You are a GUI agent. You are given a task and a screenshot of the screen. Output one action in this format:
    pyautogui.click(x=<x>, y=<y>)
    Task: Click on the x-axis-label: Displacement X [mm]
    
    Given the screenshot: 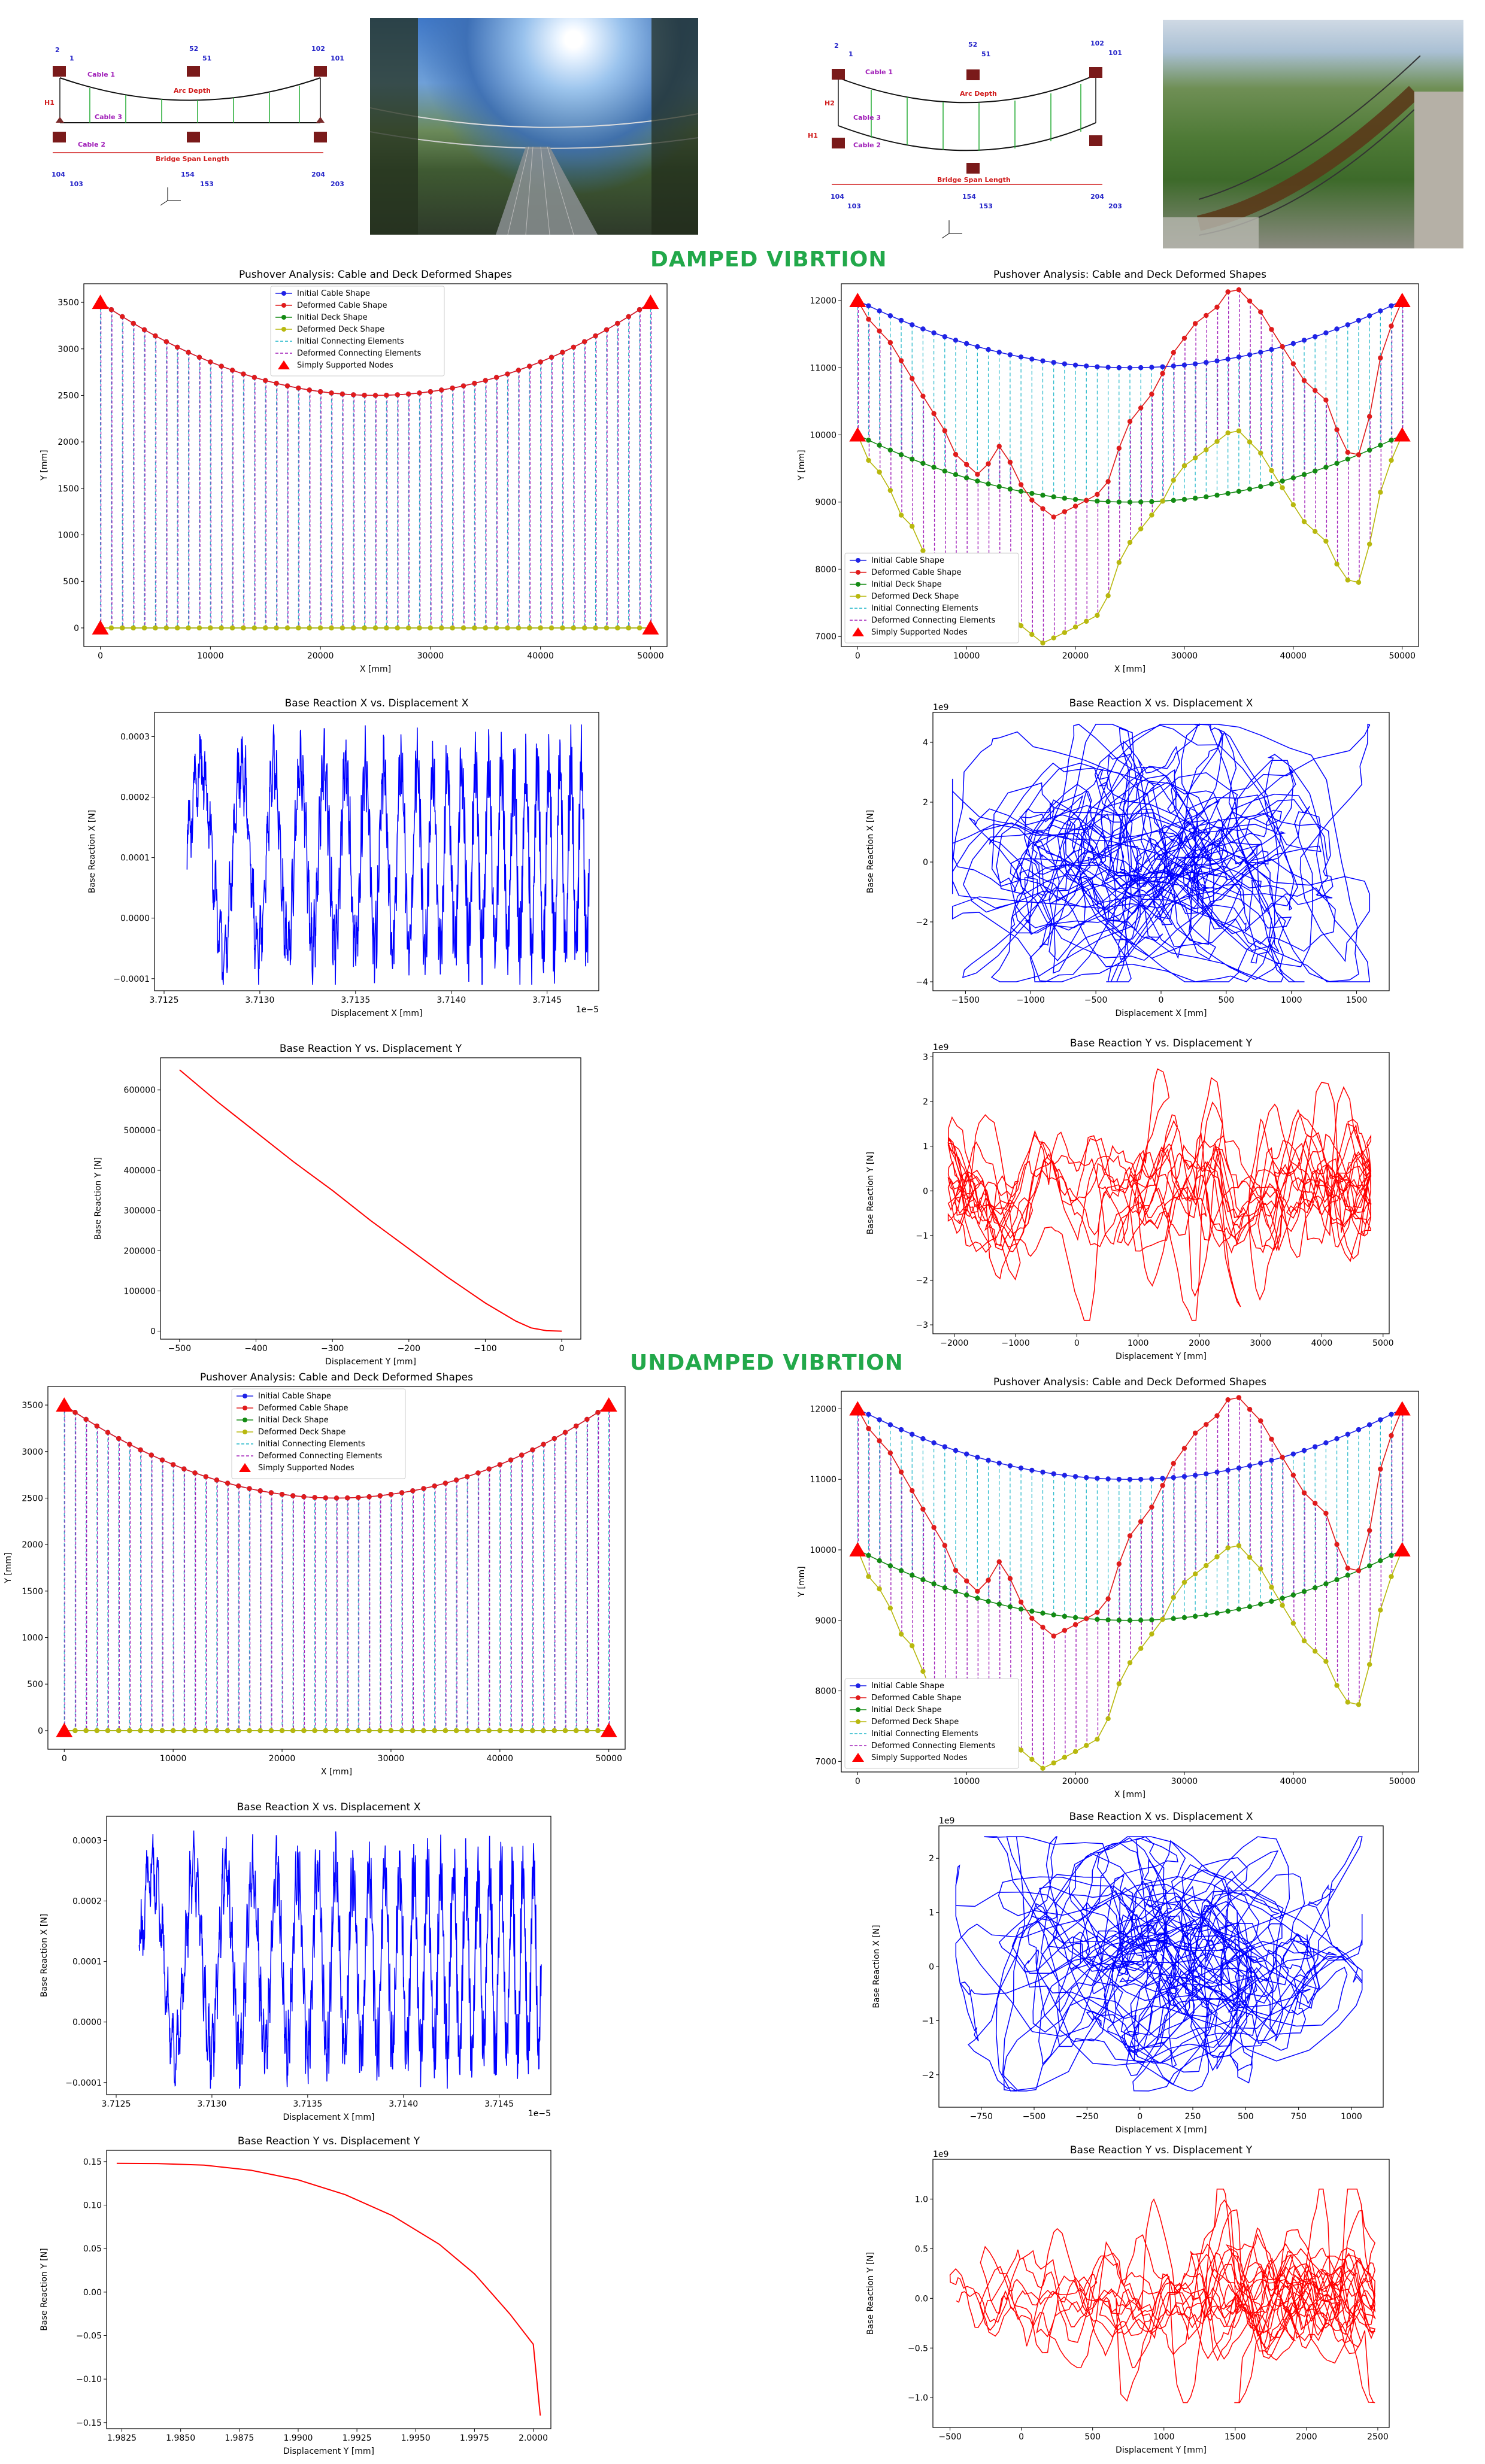 What is the action you would take?
    pyautogui.click(x=329, y=2117)
    